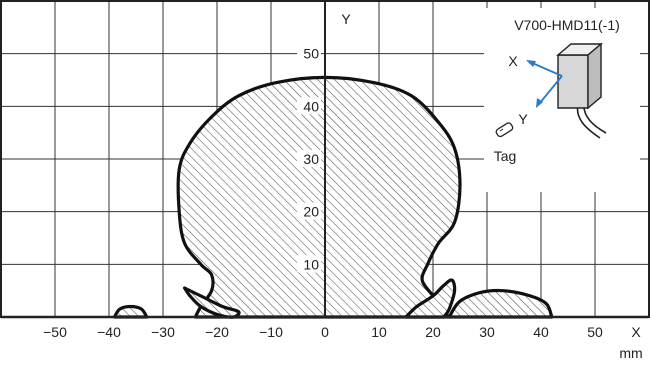 The height and width of the screenshot is (365, 650). What do you see at coordinates (523, 119) in the screenshot?
I see `inset-y-label: Y` at bounding box center [523, 119].